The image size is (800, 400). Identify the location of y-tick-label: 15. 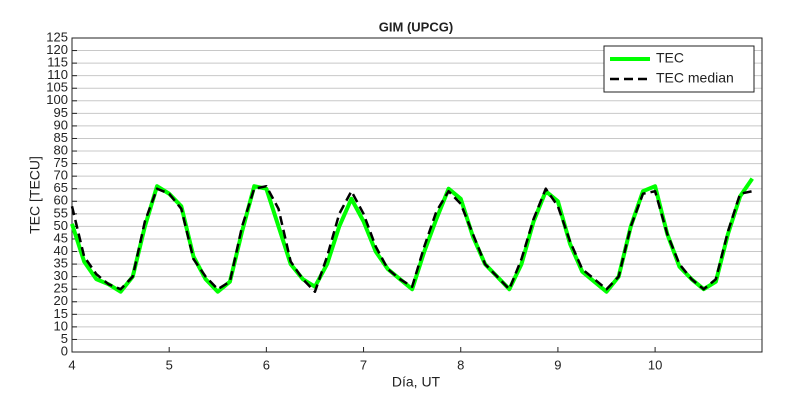
(61, 313).